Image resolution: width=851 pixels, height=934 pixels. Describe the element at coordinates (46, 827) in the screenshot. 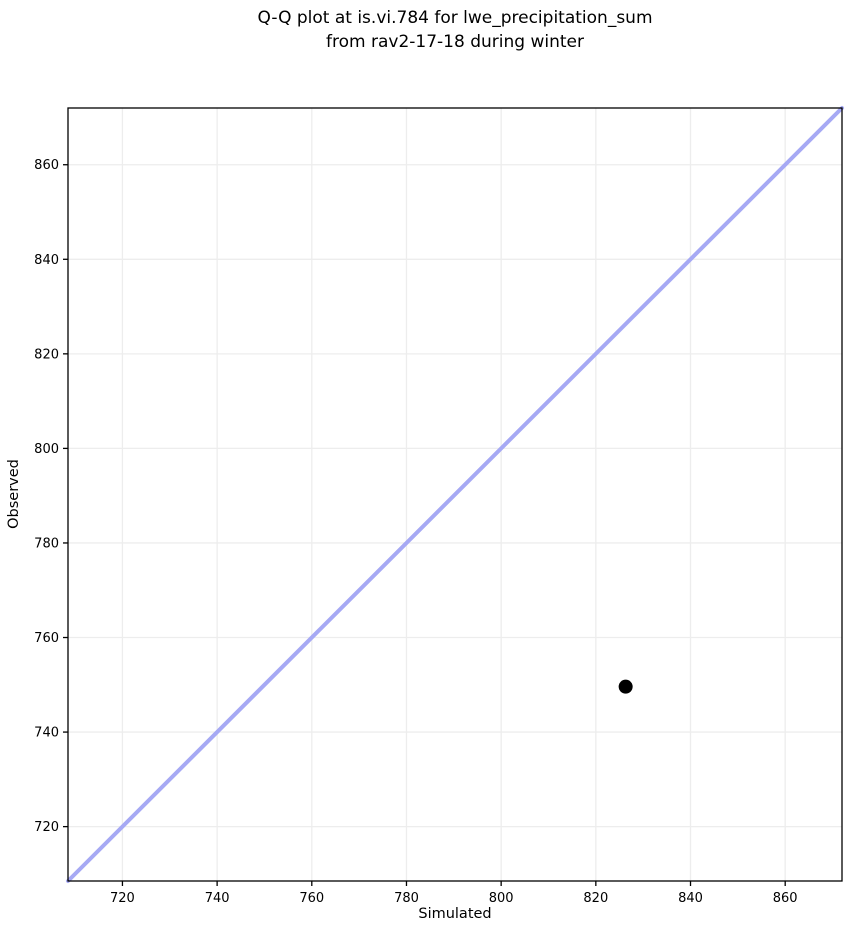

I see `y-tick-label: 720` at that location.